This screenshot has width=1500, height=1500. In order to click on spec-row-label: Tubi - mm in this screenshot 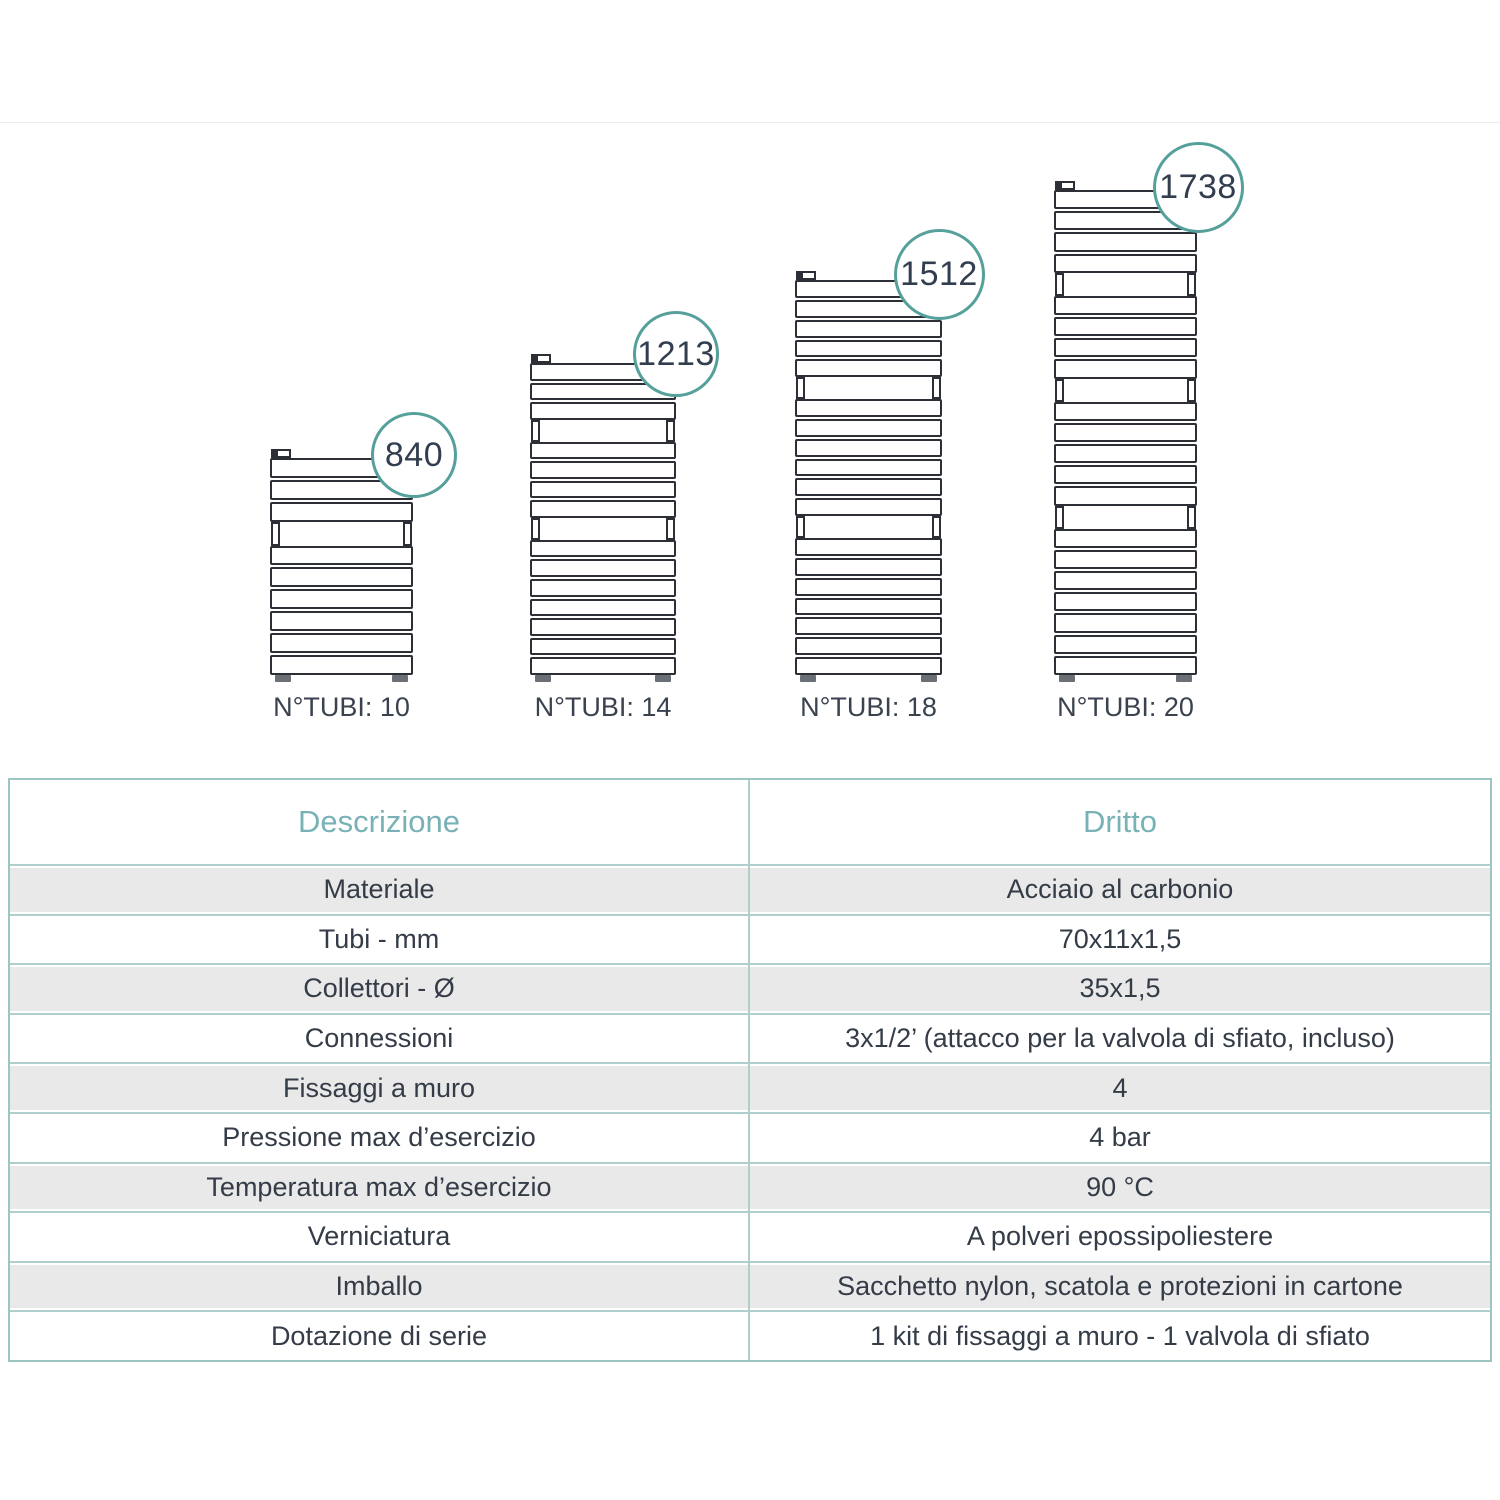, I will do `click(380, 939)`.